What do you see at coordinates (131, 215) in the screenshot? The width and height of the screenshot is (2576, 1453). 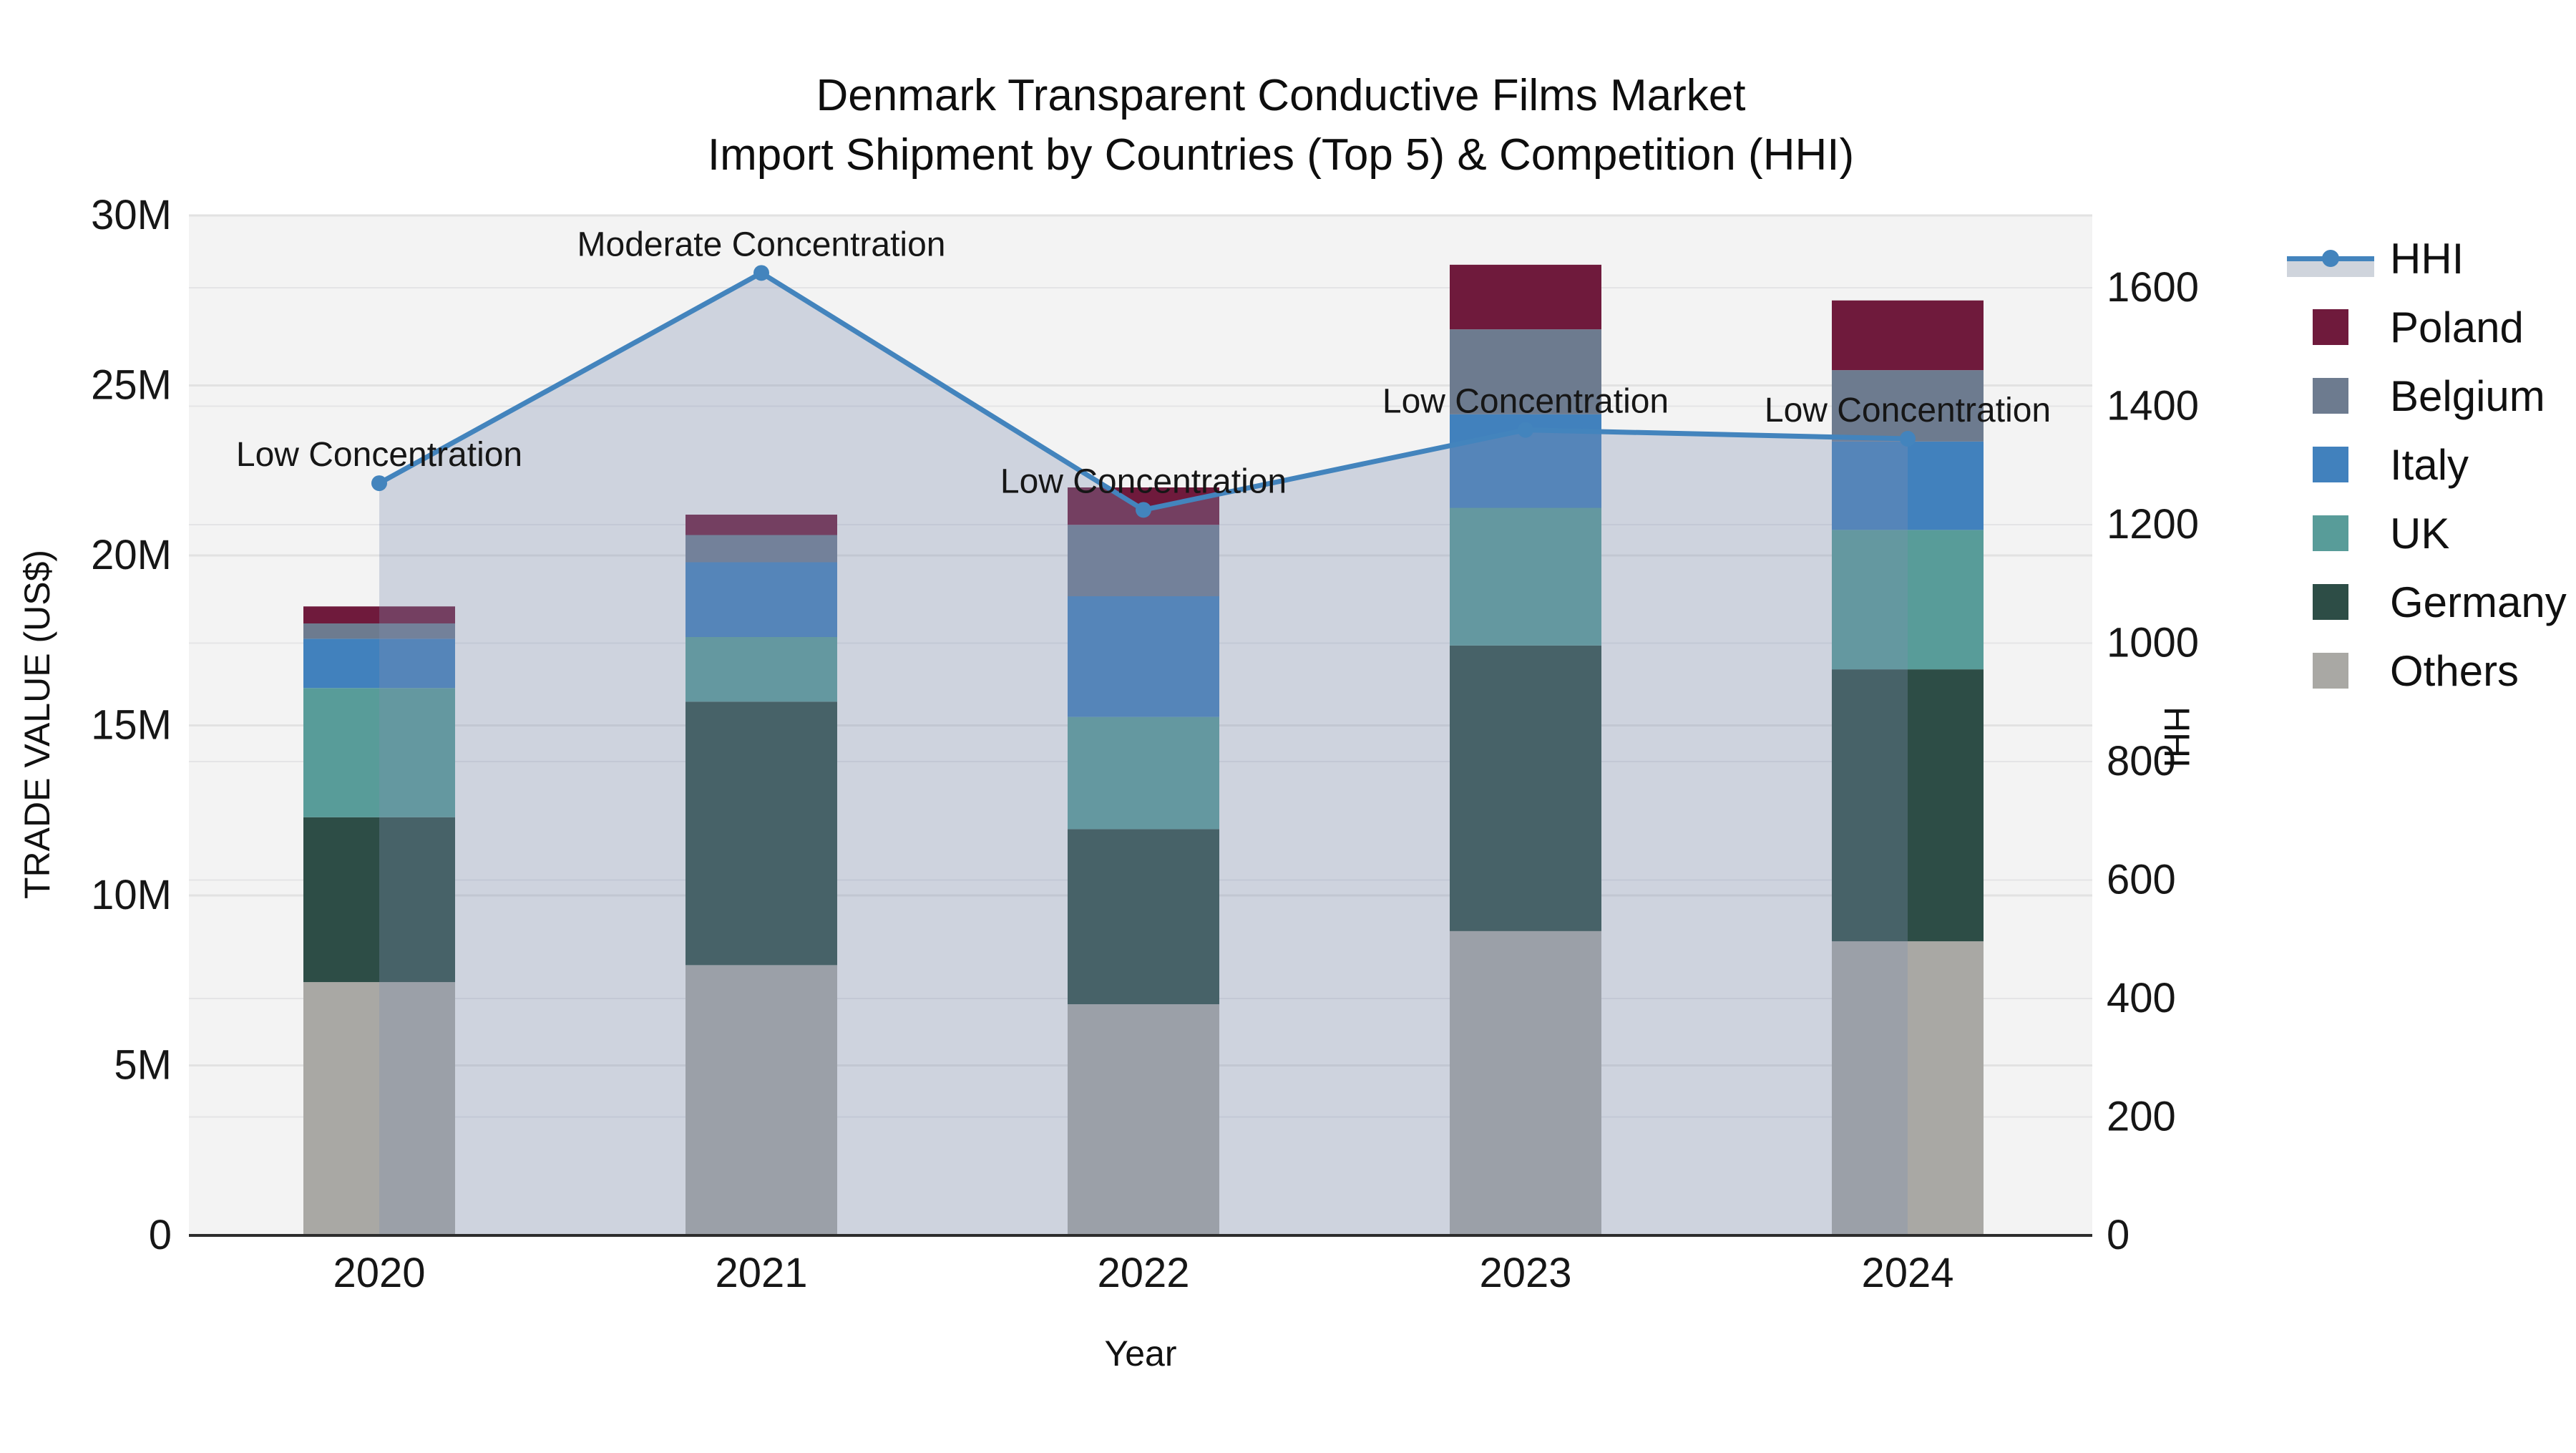 I see `y-left-tick-30M: 30M` at bounding box center [131, 215].